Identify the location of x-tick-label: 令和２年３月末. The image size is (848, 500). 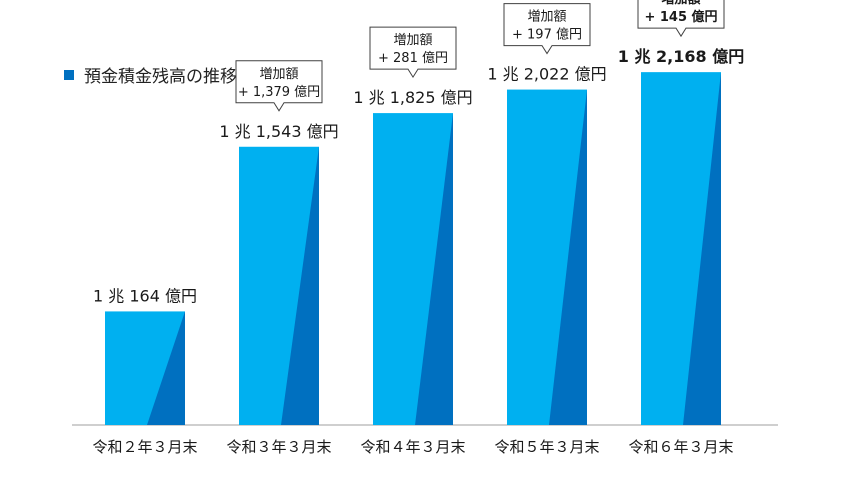
(144, 447).